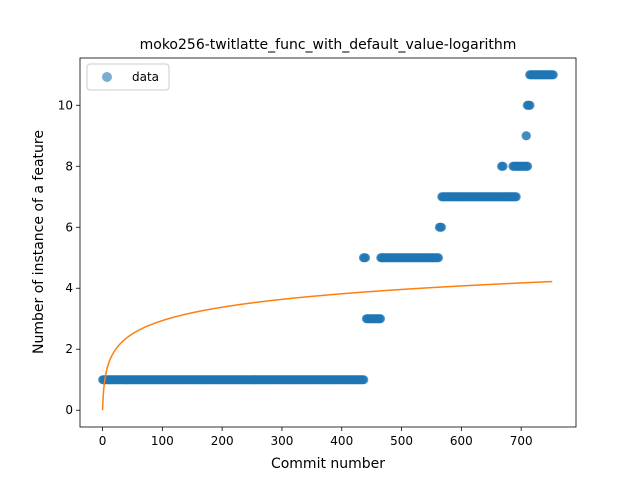 The image size is (640, 480). What do you see at coordinates (103, 441) in the screenshot?
I see `x-tick-label: 0` at bounding box center [103, 441].